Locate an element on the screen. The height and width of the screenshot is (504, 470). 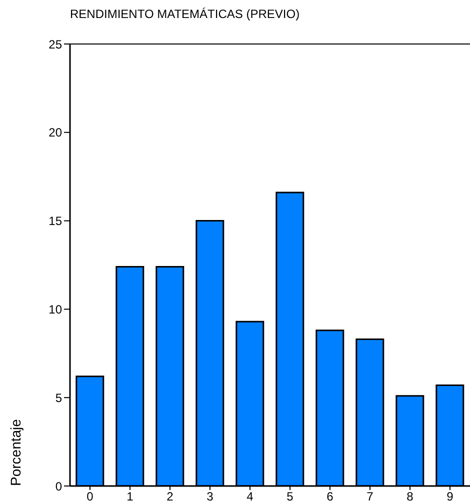
x-tick-label: 8 is located at coordinates (410, 497).